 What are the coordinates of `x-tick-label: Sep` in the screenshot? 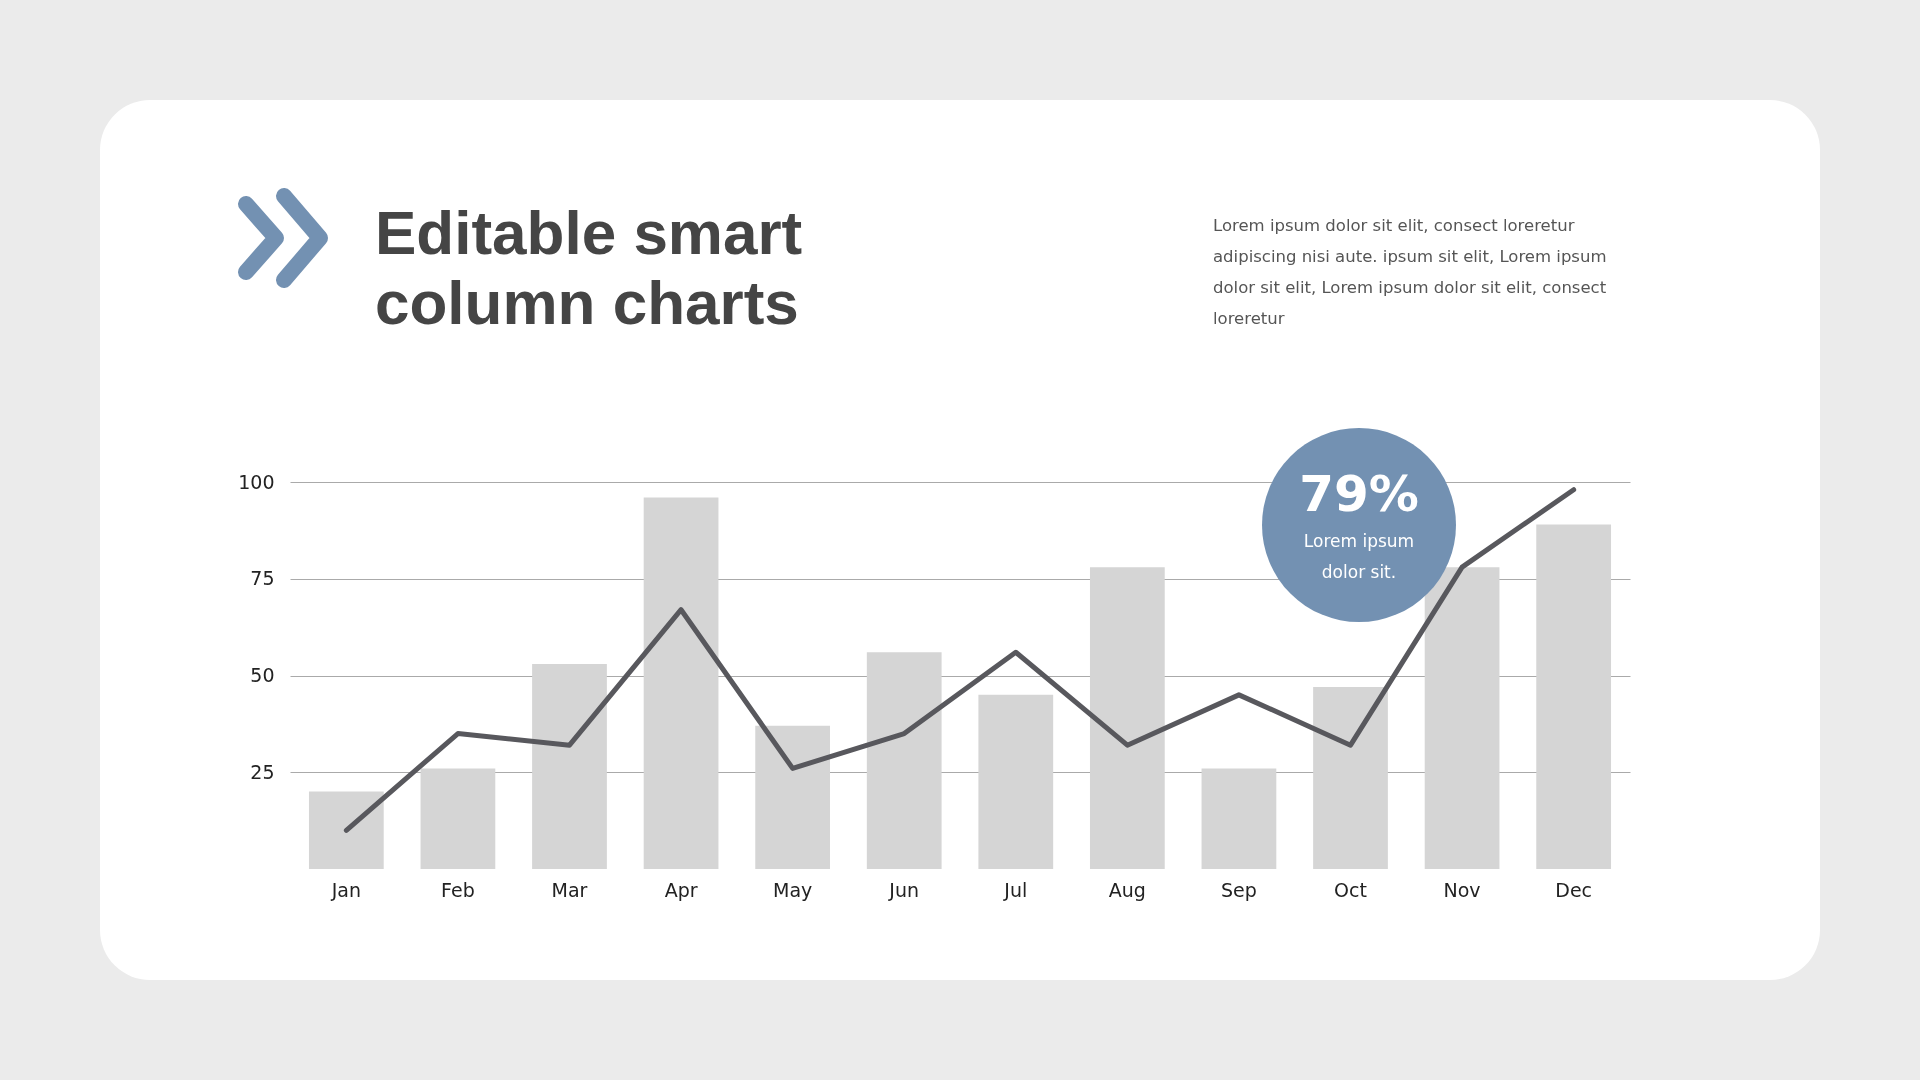 It's located at (1239, 889).